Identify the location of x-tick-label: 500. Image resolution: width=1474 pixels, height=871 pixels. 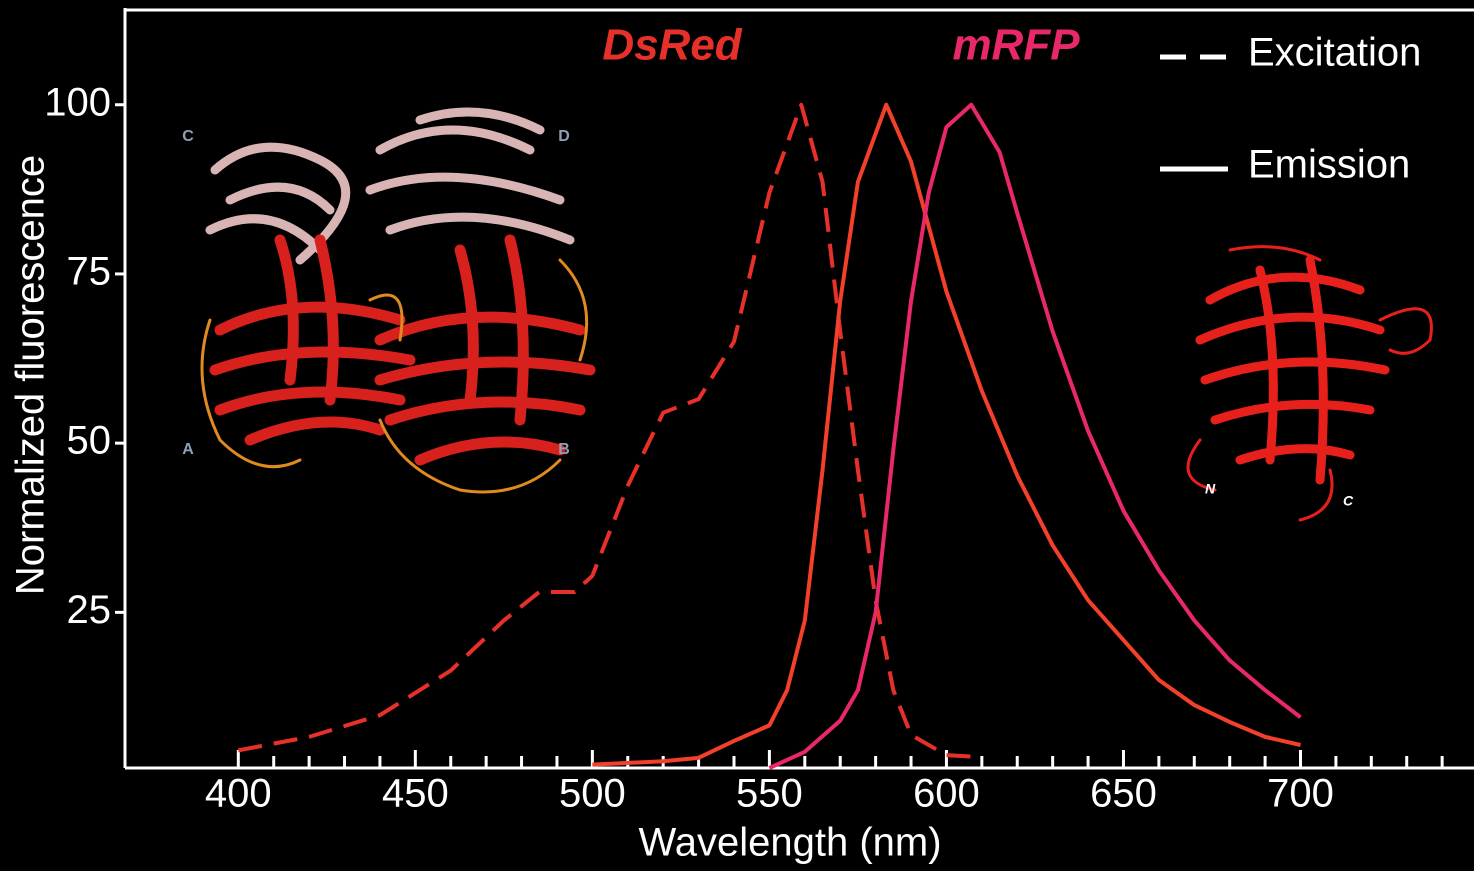
(592, 794).